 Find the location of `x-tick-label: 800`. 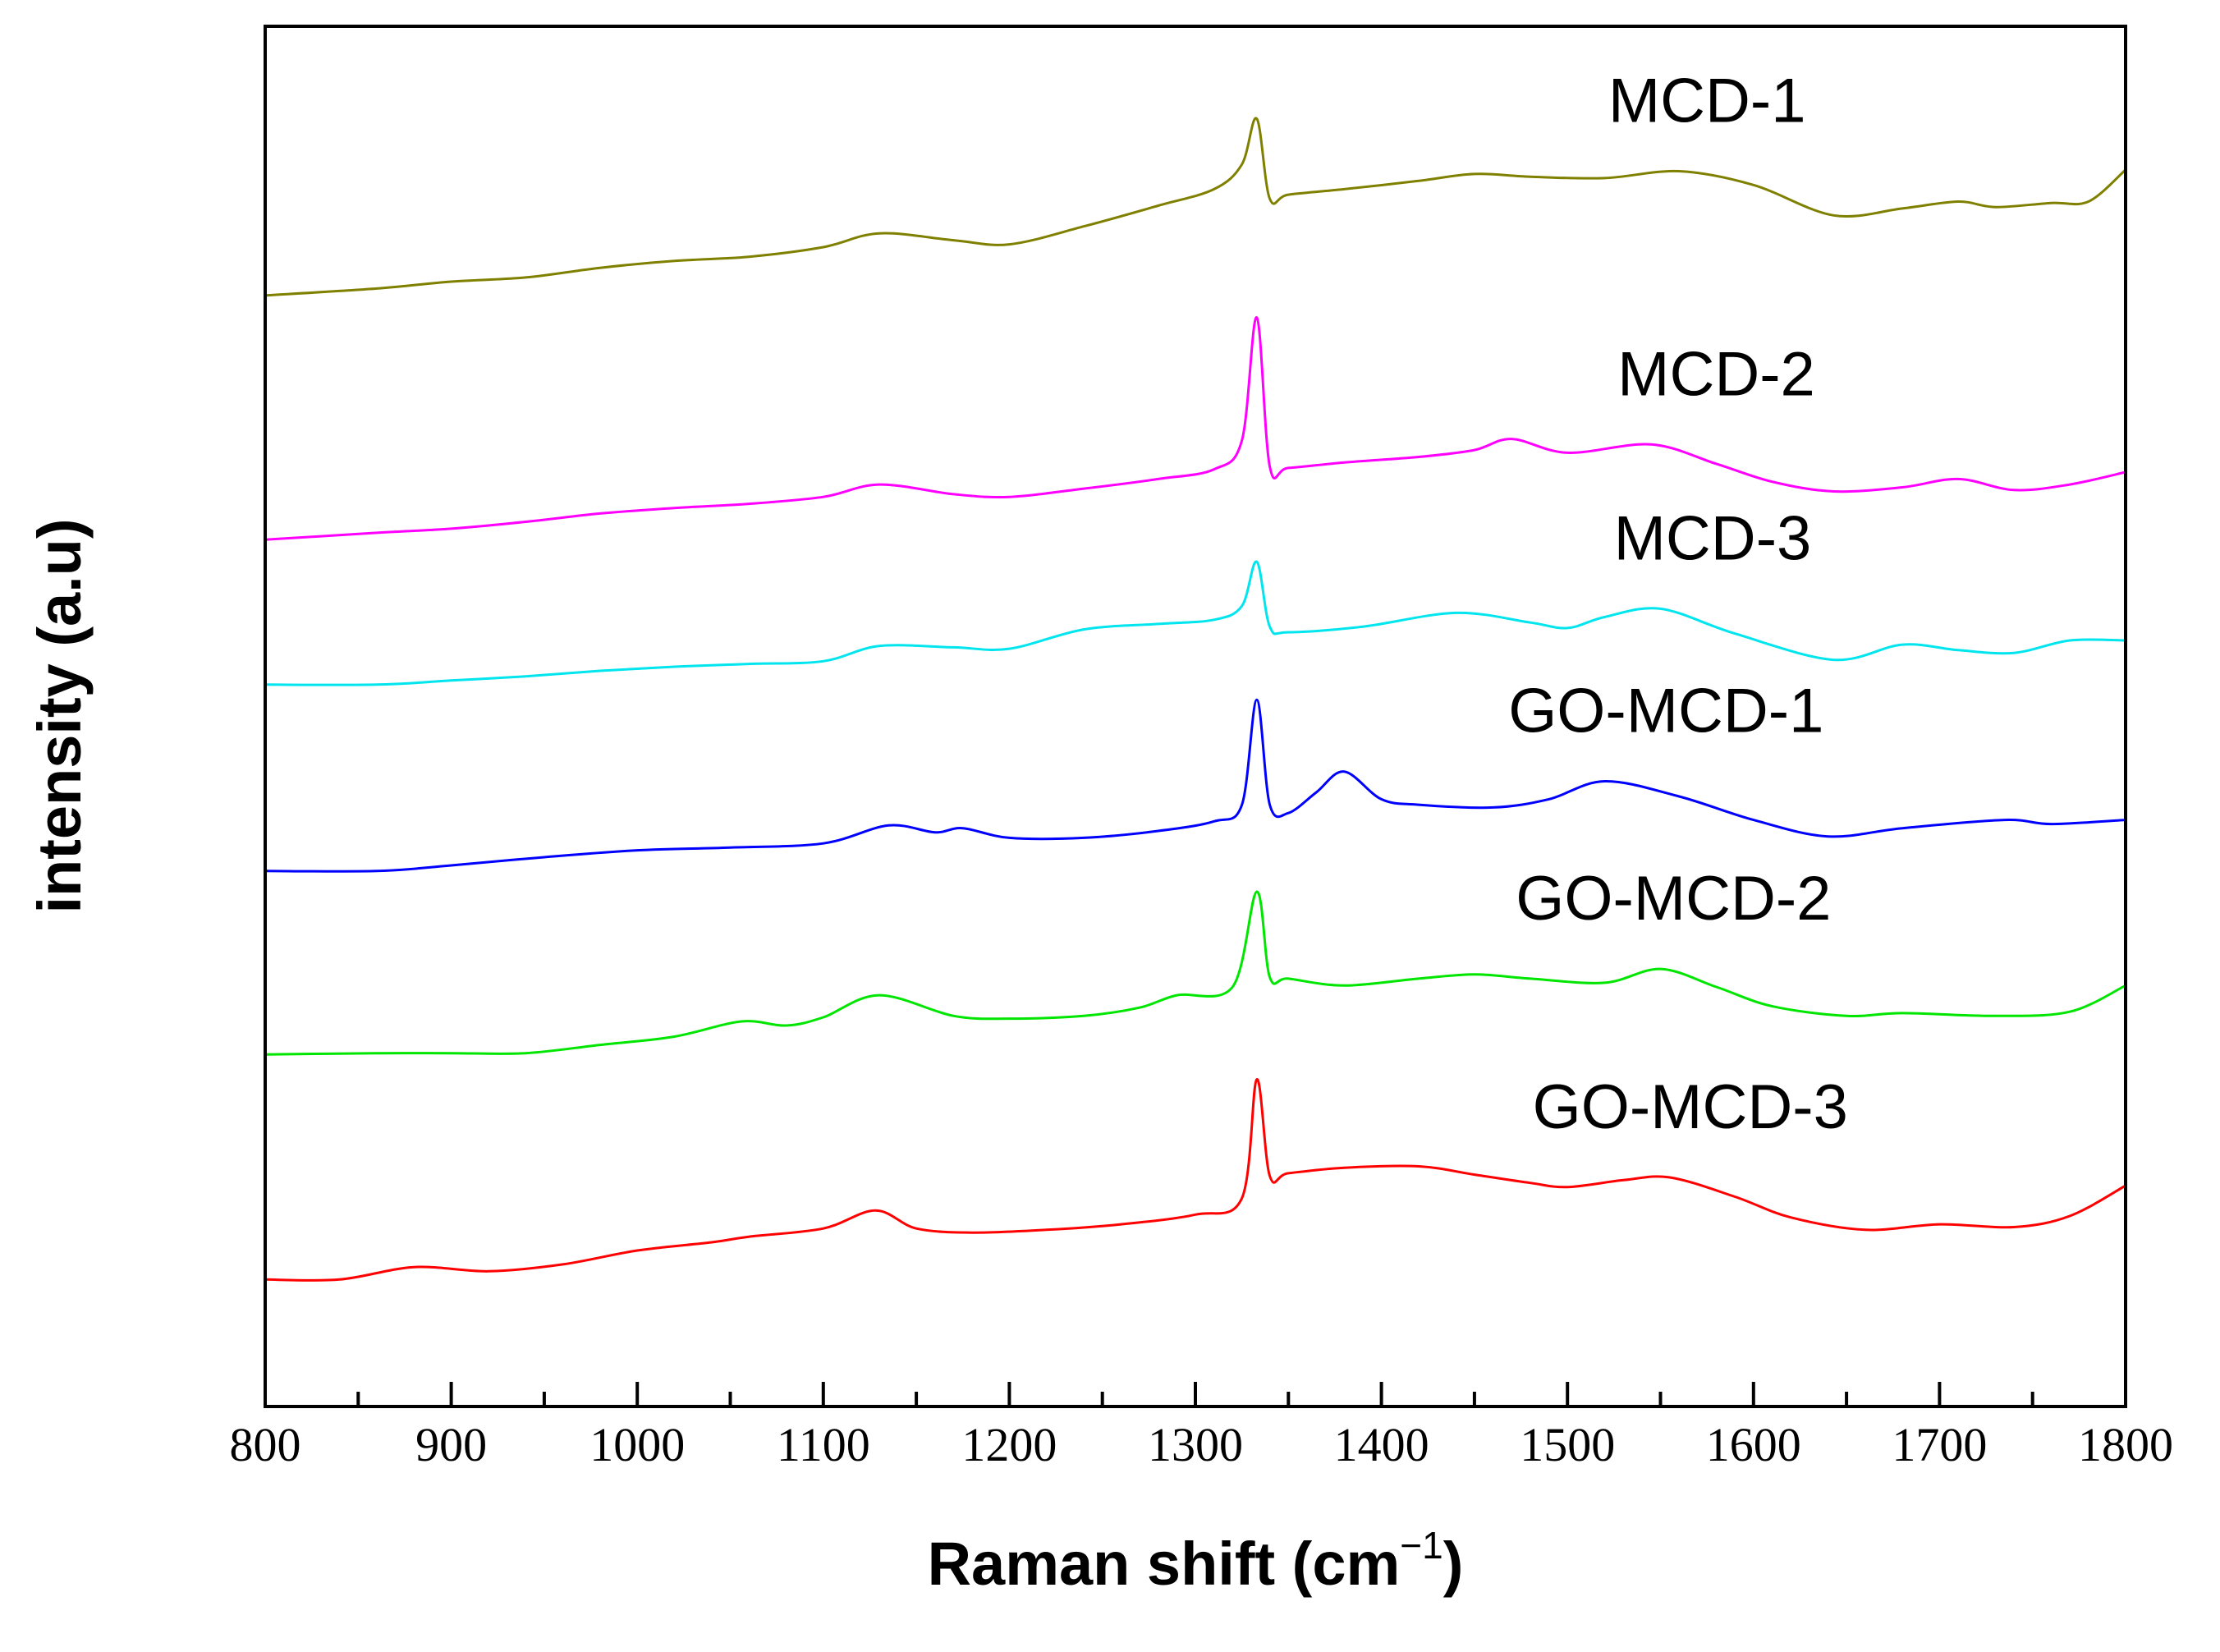

x-tick-label: 800 is located at coordinates (265, 1445).